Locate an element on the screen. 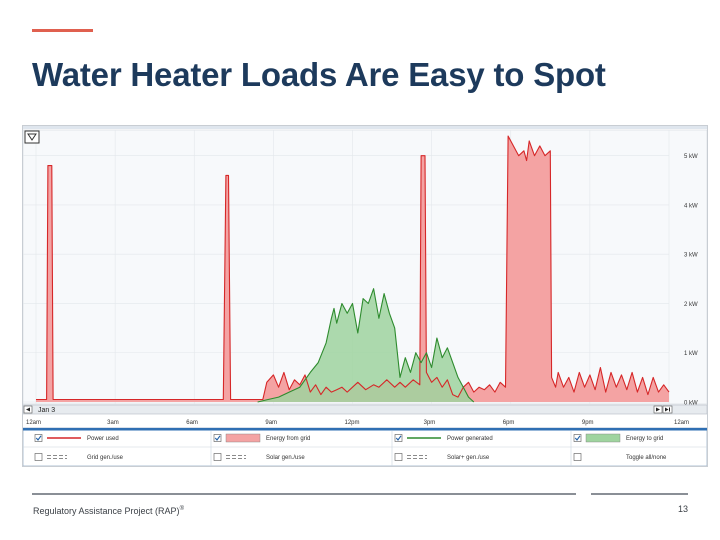  footer-rule is located at coordinates (304, 494).